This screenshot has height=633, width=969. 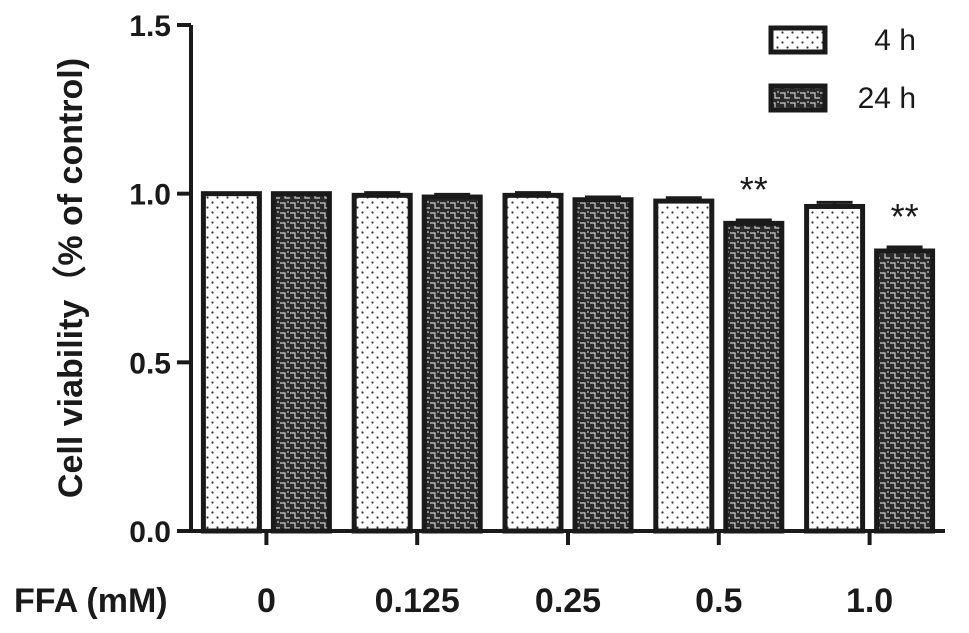 I want to click on y-tick-label: 1.5, so click(x=150, y=26).